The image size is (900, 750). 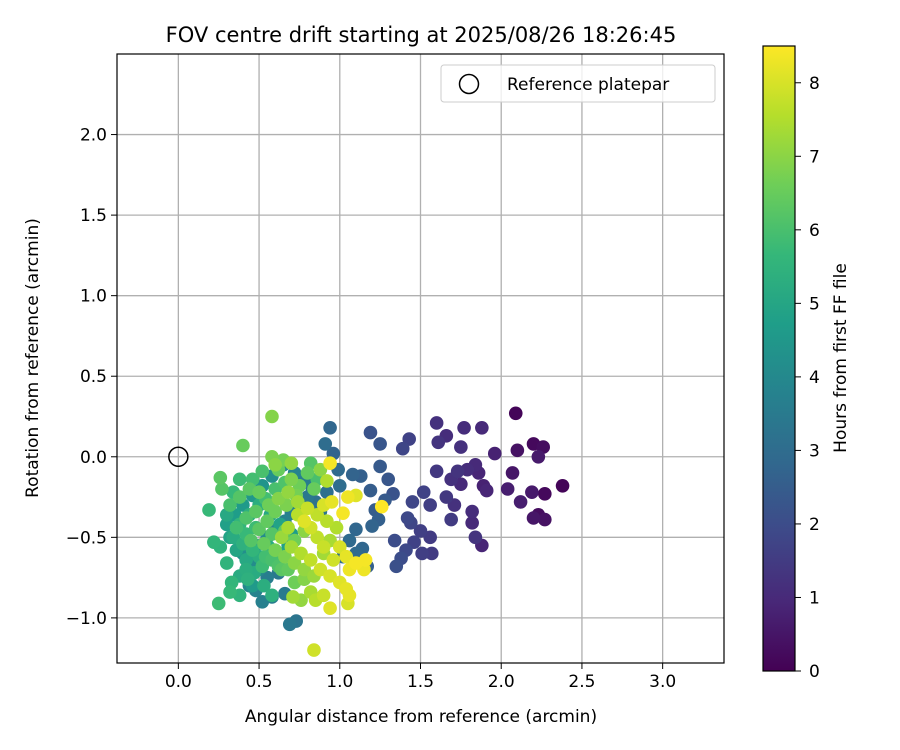 I want to click on colorbar-ticks: 0 1 2 3 4 5 6 7 8, so click(x=807, y=378).